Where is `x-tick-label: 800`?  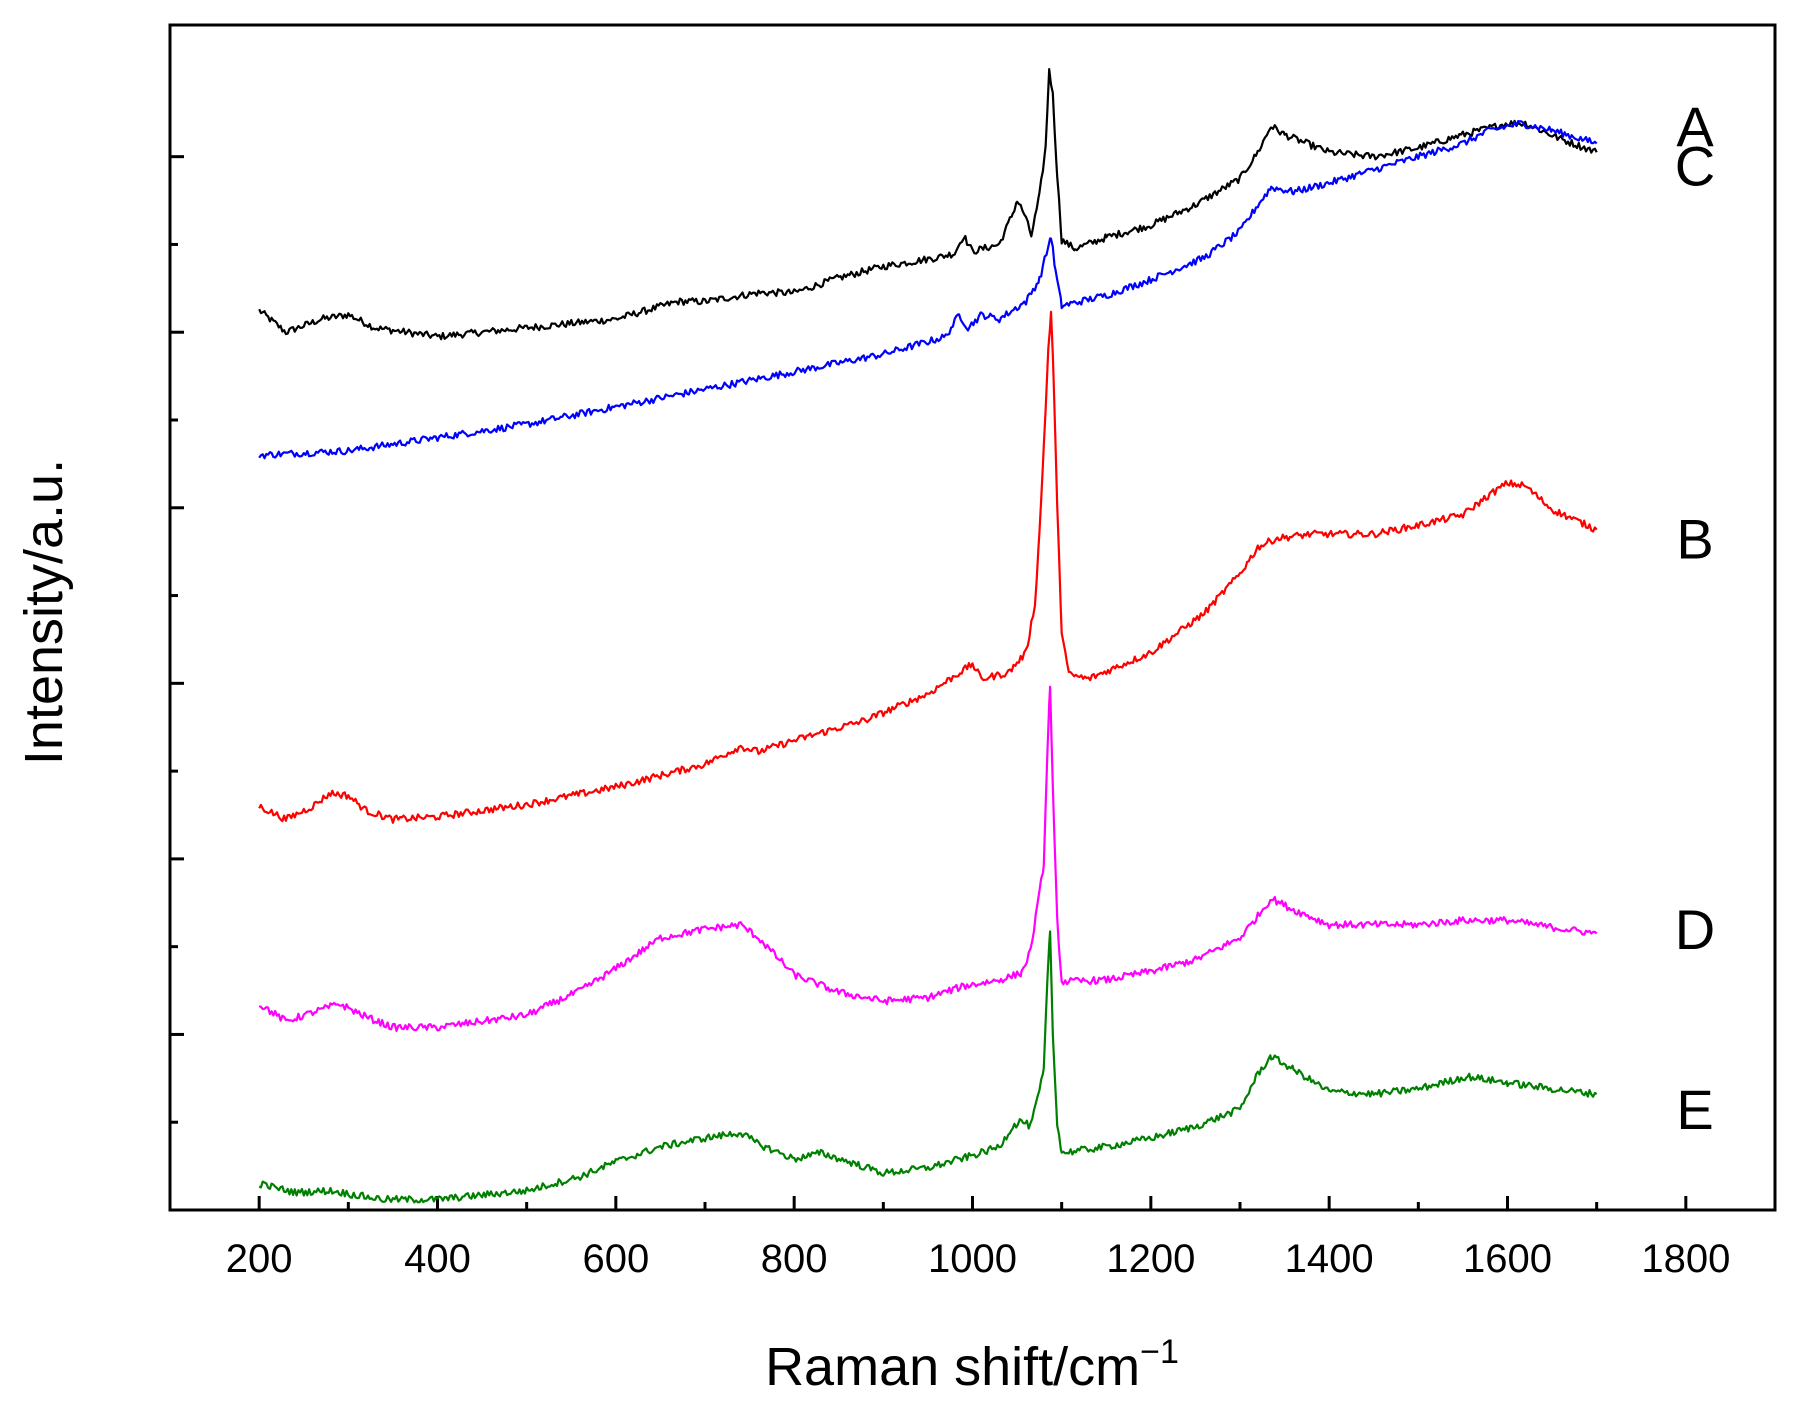
x-tick-label: 800 is located at coordinates (794, 1259).